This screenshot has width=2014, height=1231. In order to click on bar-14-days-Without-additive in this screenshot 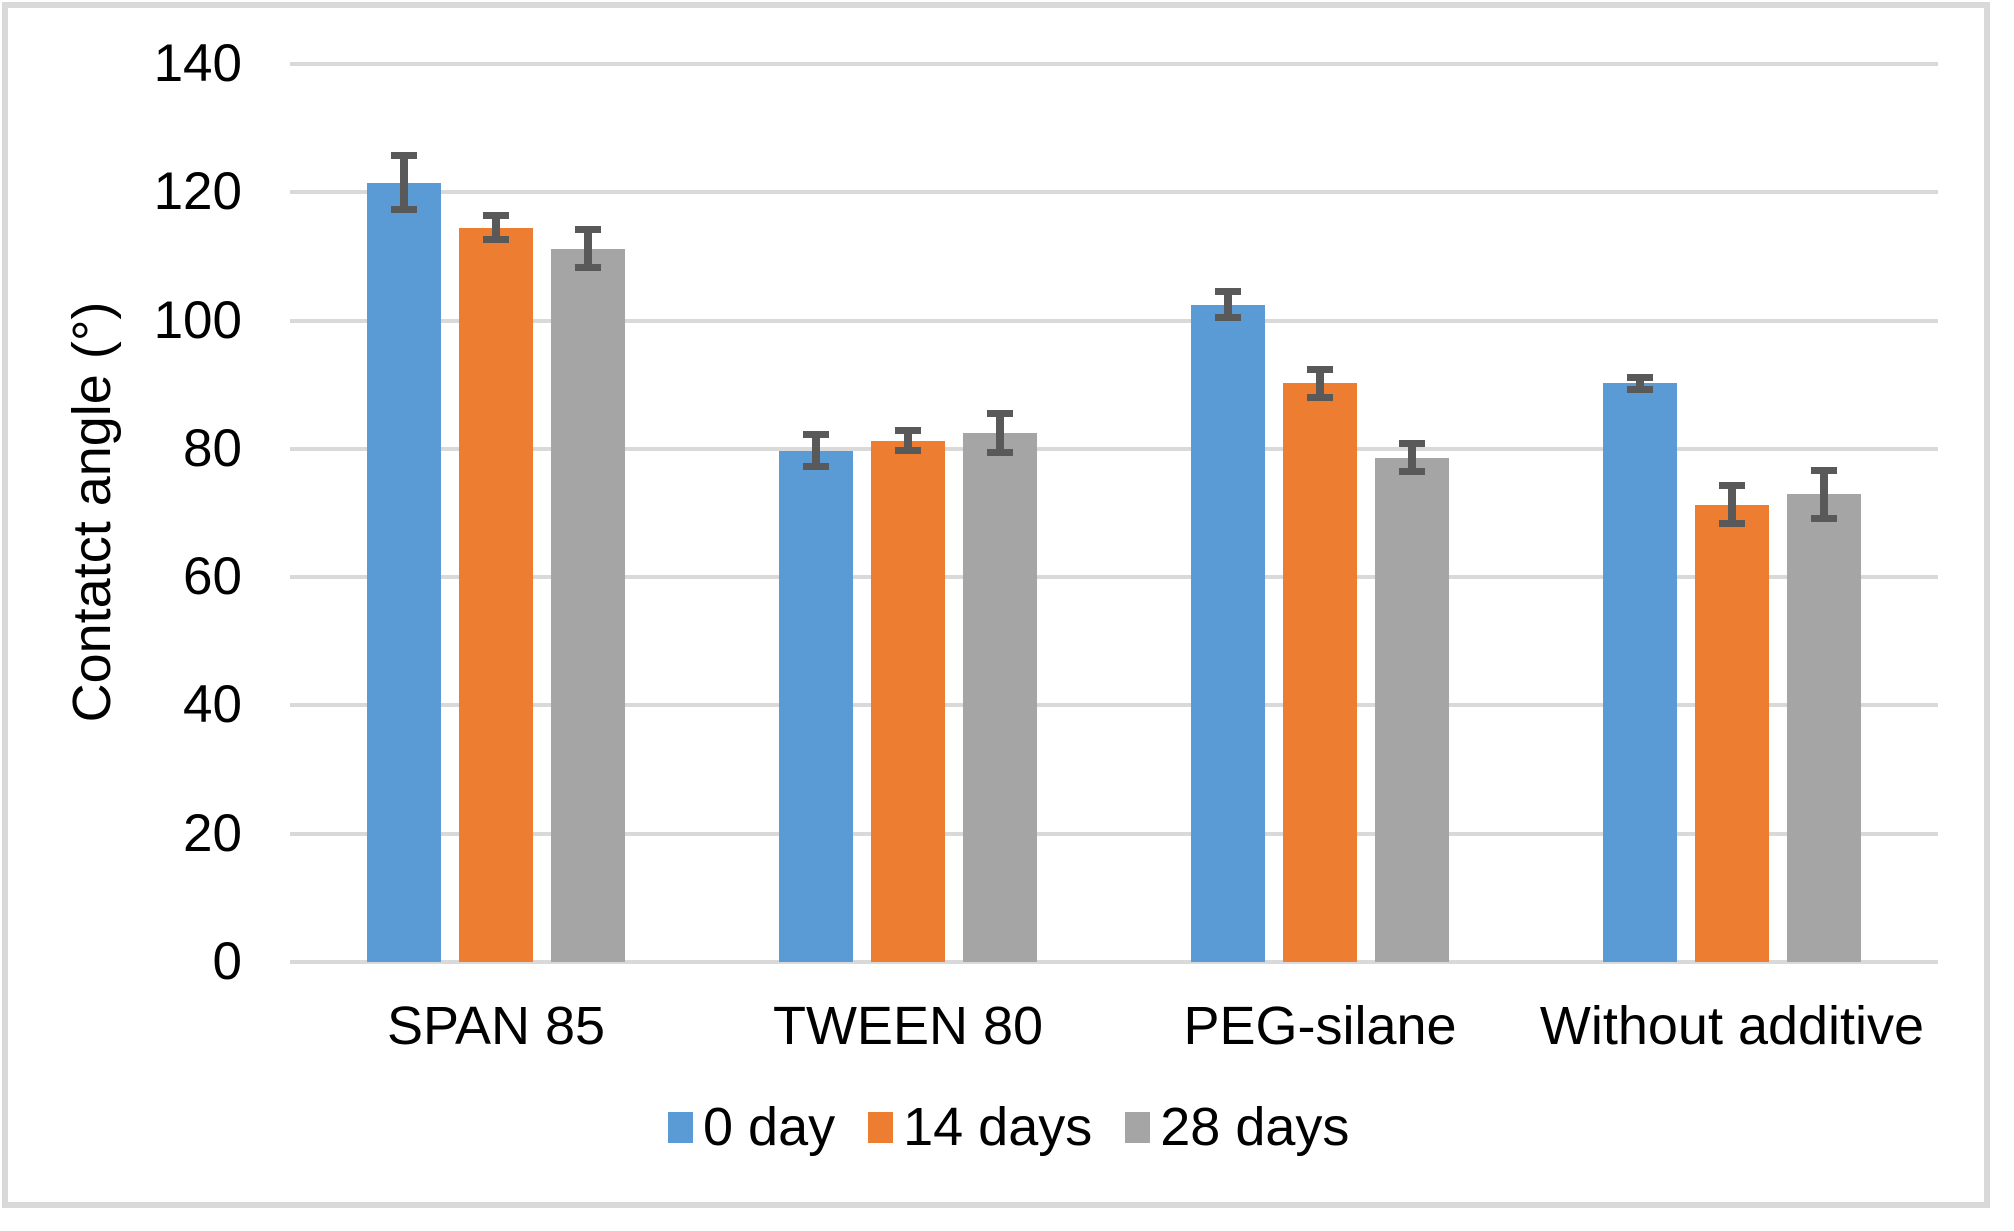, I will do `click(1732, 733)`.